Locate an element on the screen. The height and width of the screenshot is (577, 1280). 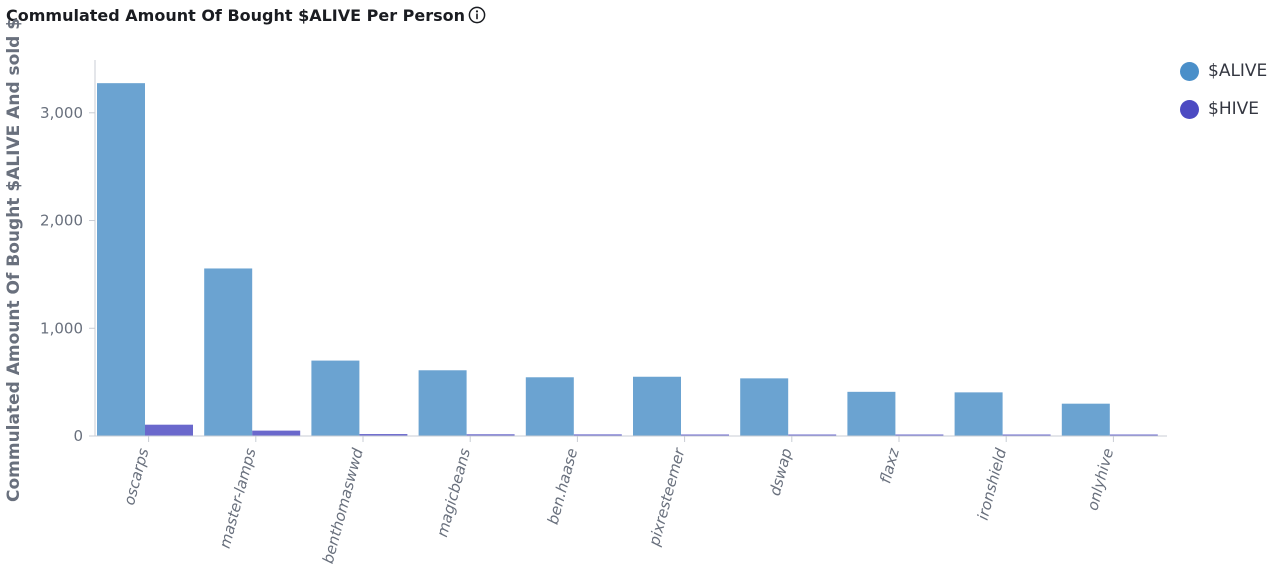
y-tick-label: 1,000 is located at coordinates (61, 328).